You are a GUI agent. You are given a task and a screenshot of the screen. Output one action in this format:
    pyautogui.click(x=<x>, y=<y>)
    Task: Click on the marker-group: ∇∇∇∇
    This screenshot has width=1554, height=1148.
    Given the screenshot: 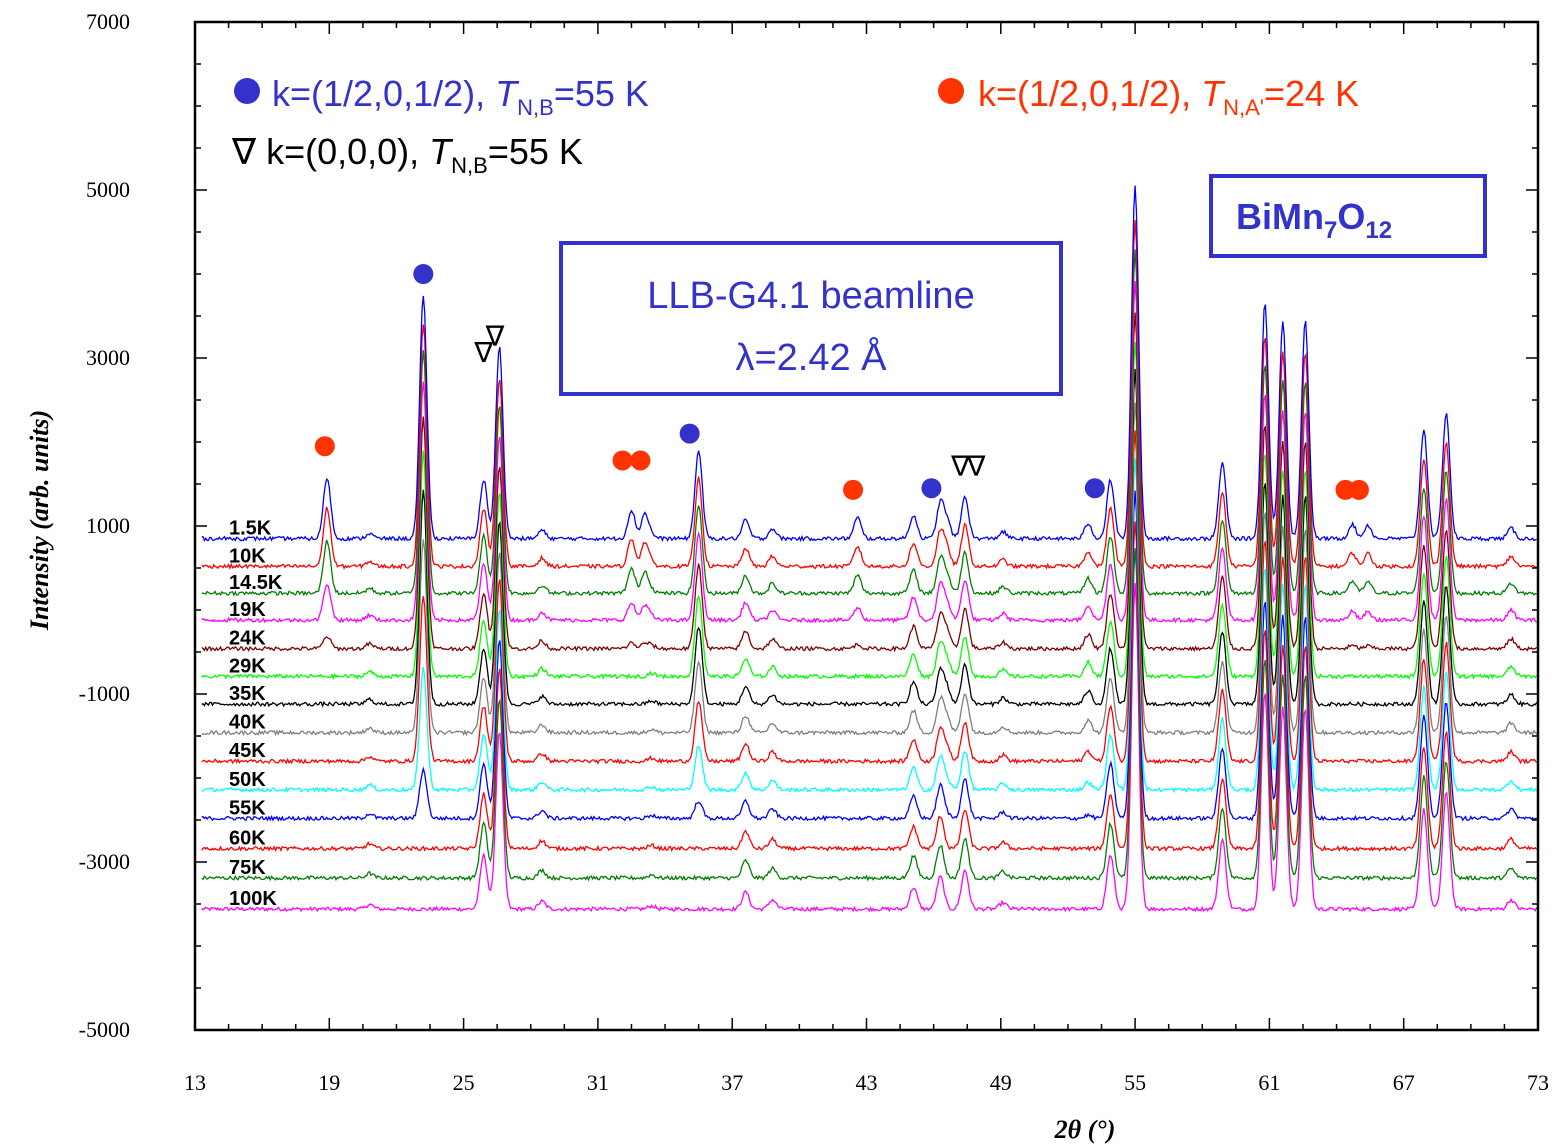 What is the action you would take?
    pyautogui.click(x=841, y=382)
    